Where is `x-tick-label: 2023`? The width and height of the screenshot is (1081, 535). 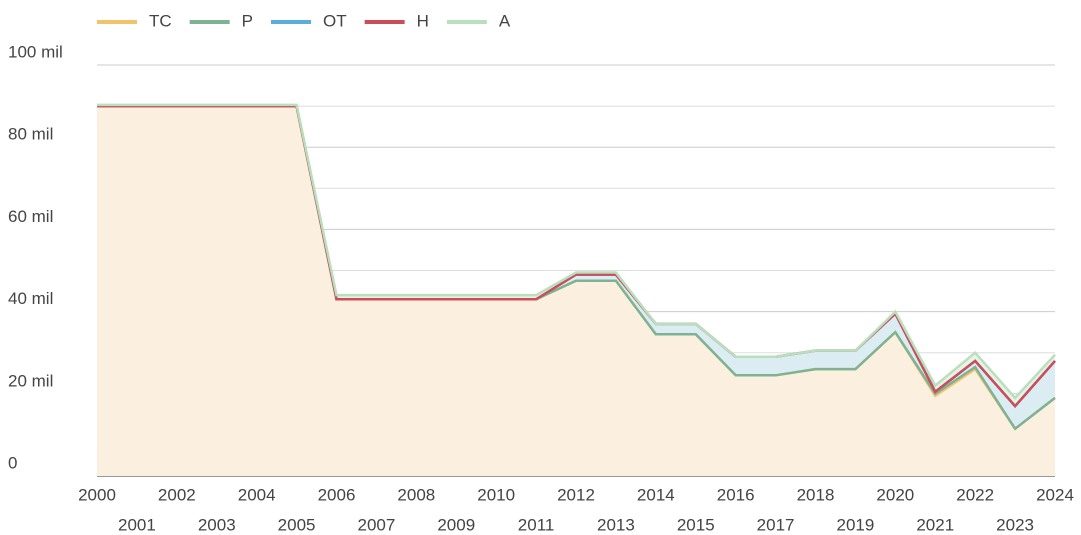 x-tick-label: 2023 is located at coordinates (1015, 524).